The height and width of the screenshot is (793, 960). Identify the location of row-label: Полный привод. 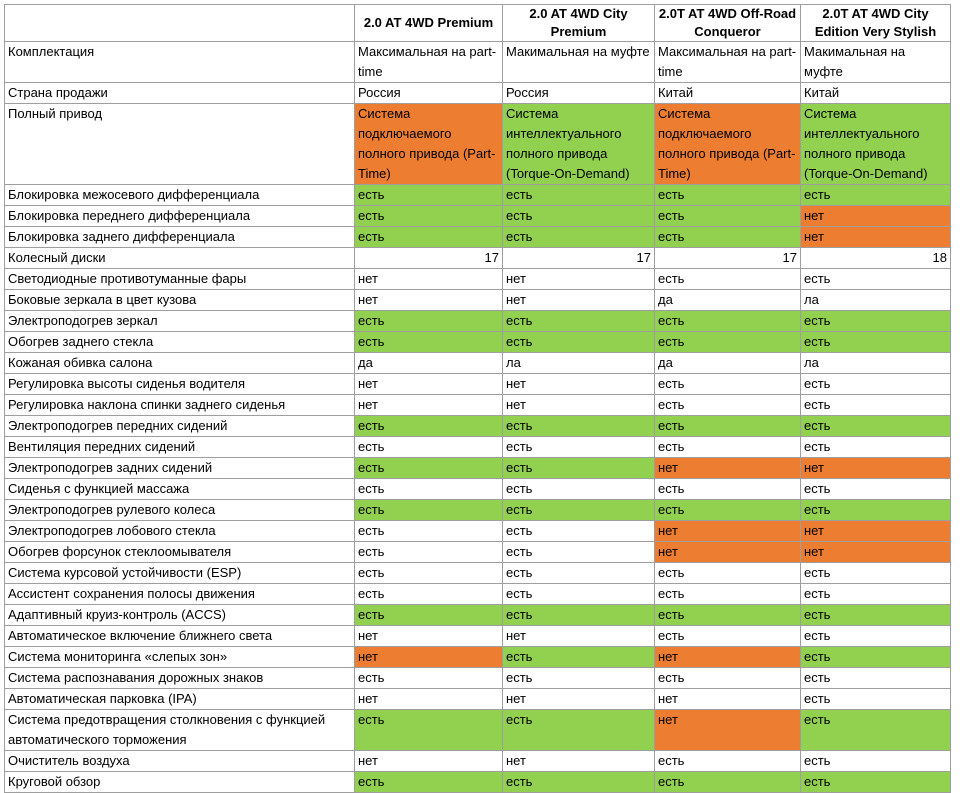
(179, 144).